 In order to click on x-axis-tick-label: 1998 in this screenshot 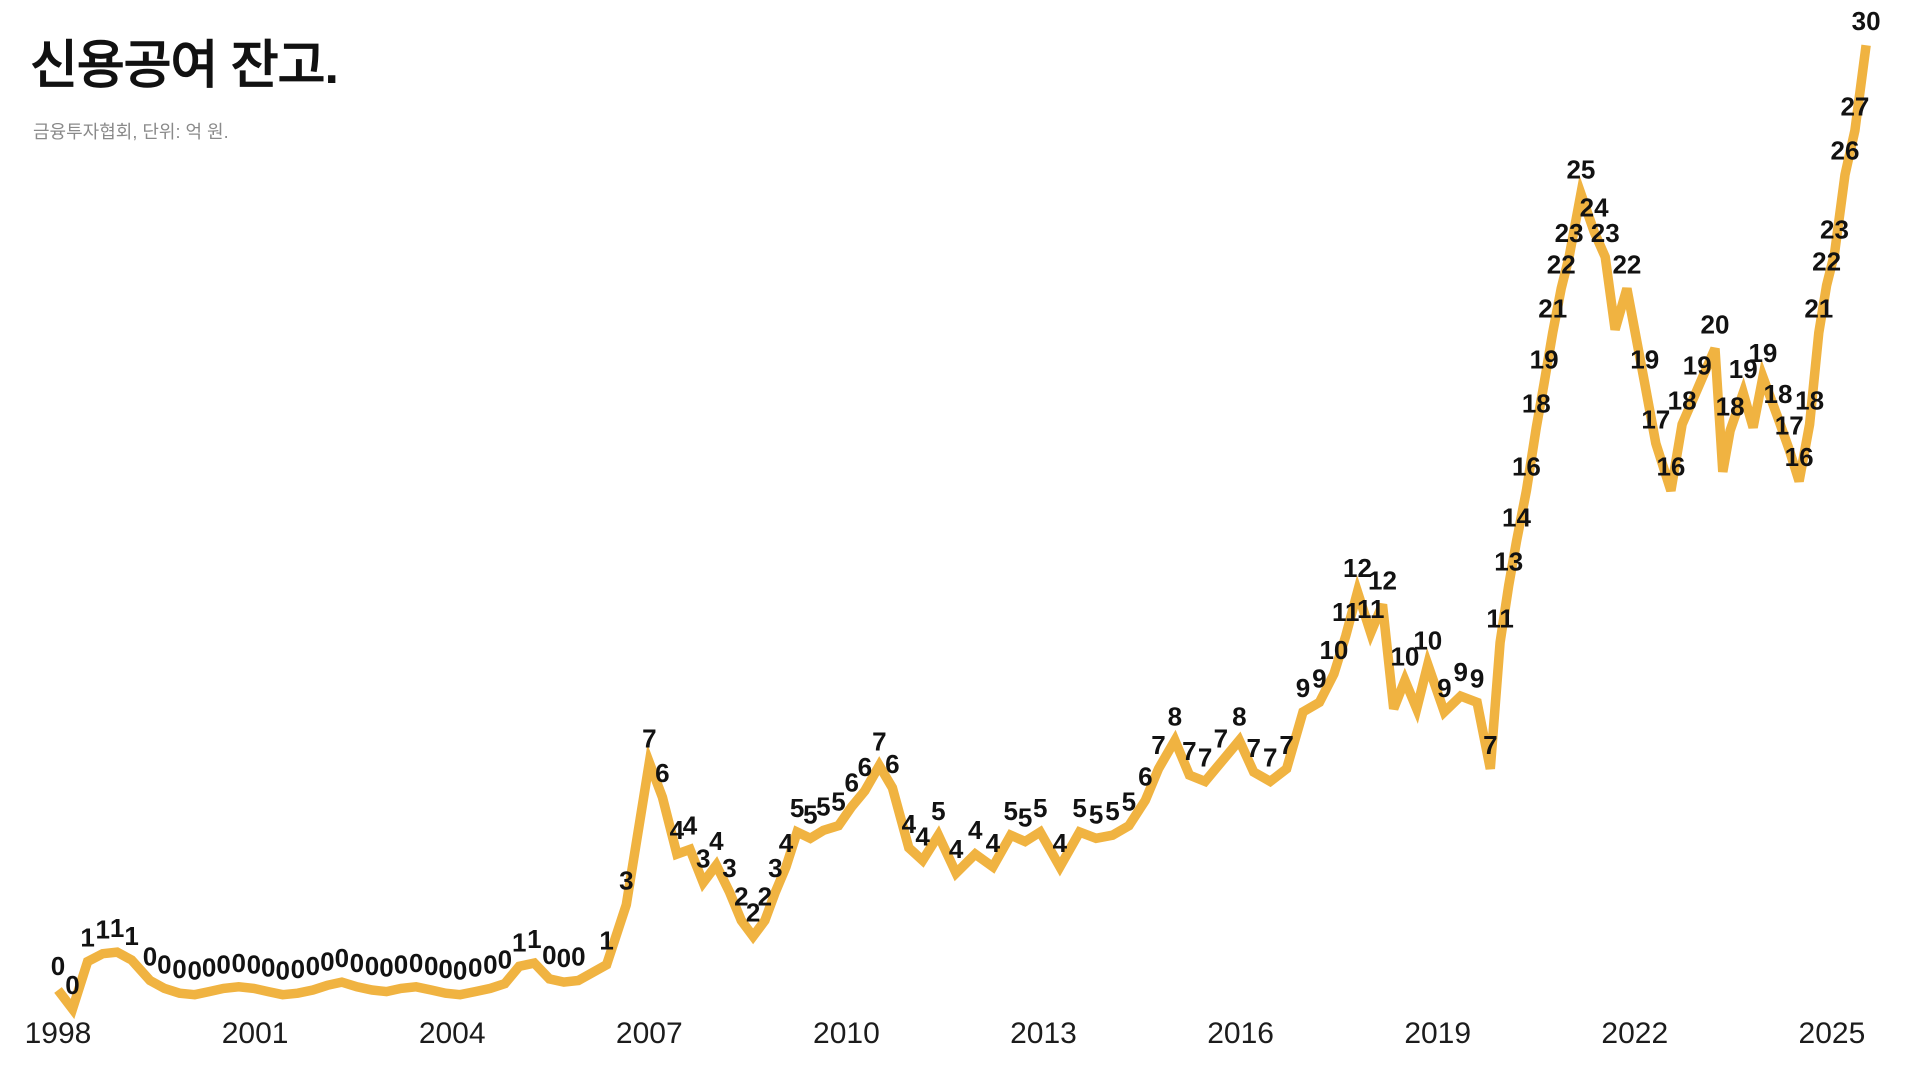, I will do `click(58, 1033)`.